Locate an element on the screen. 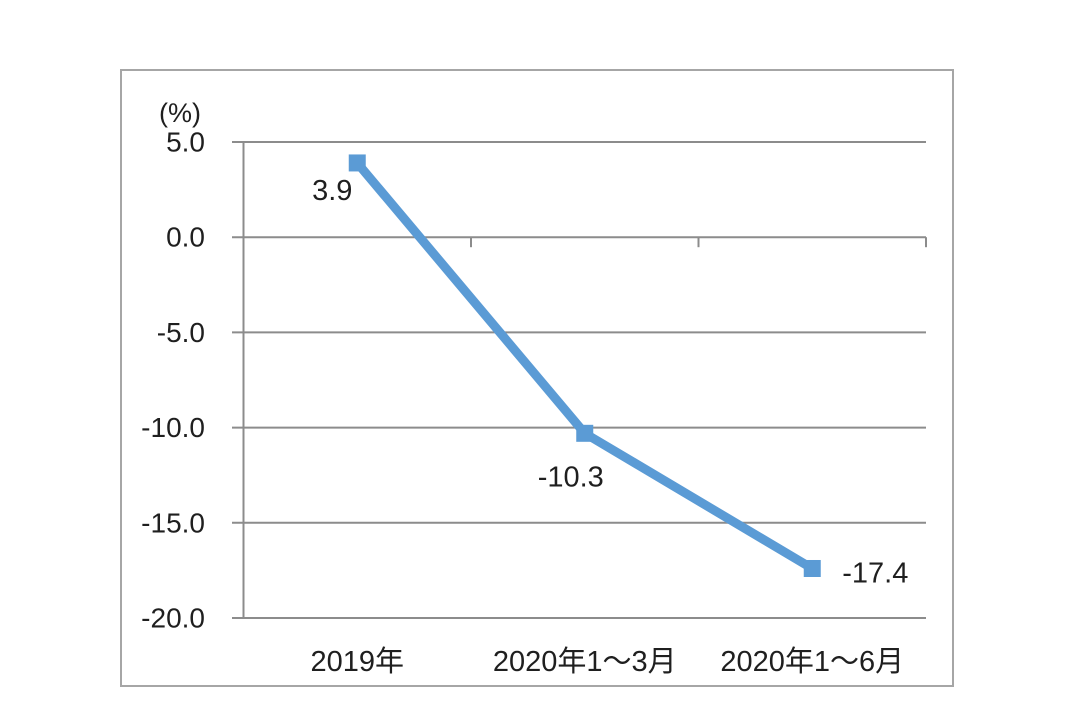  data-label: -10.3 is located at coordinates (571, 477).